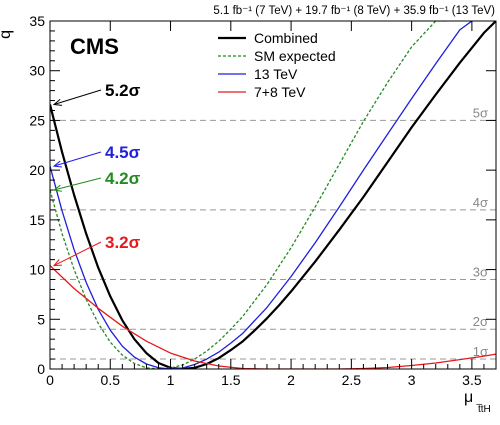  What do you see at coordinates (37, 270) in the screenshot?
I see `y-tick-label-2: 10` at bounding box center [37, 270].